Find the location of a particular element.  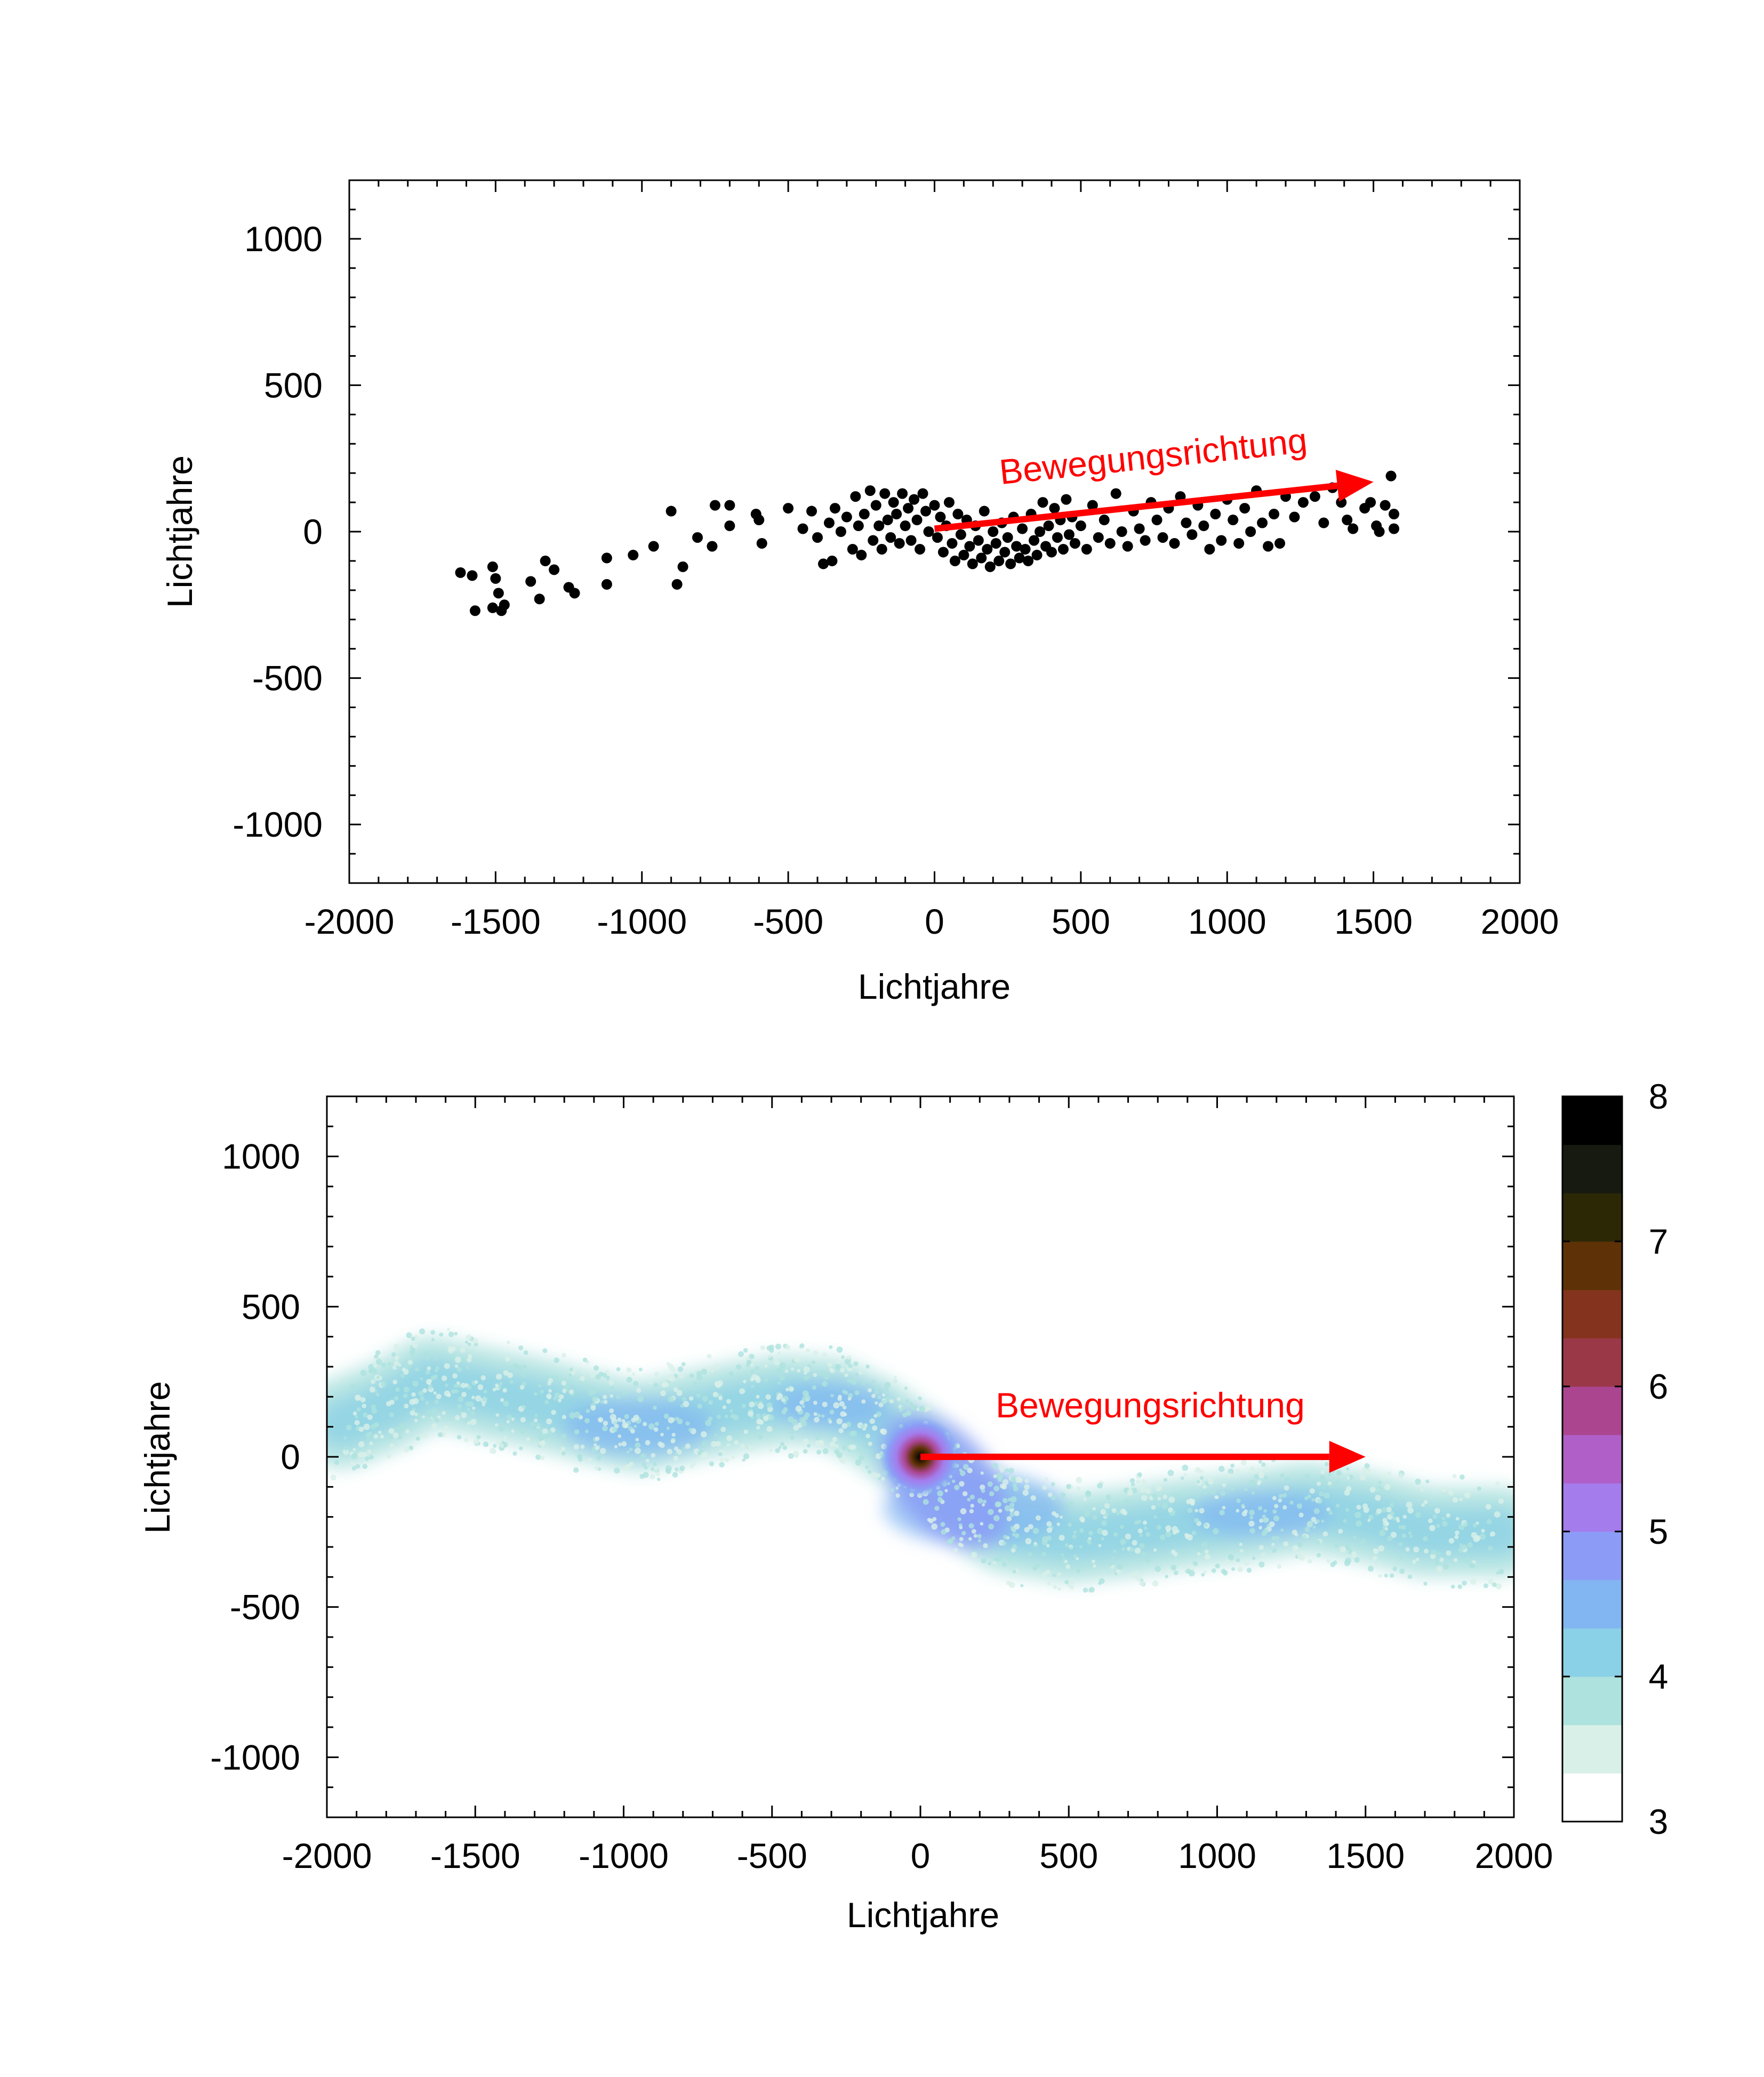

x-axis-label: Lichtjahre is located at coordinates (923, 1915).